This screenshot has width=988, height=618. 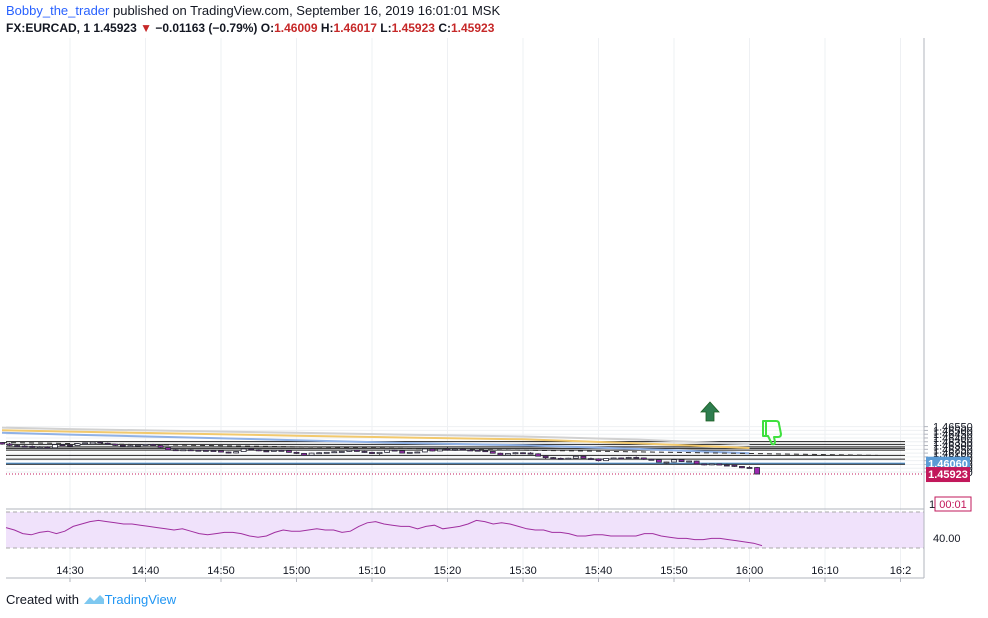 What do you see at coordinates (48, 28) in the screenshot?
I see `symbol-label: FX:EURCAD, 1` at bounding box center [48, 28].